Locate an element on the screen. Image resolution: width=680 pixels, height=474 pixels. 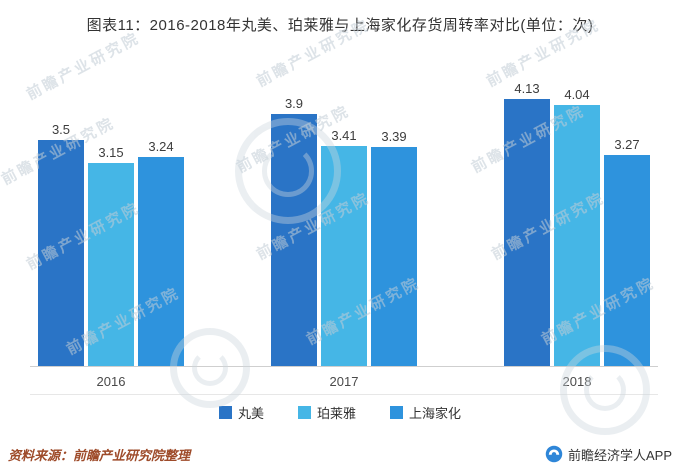
legend-item-上海家化: 上海家化 is located at coordinates (425, 412).